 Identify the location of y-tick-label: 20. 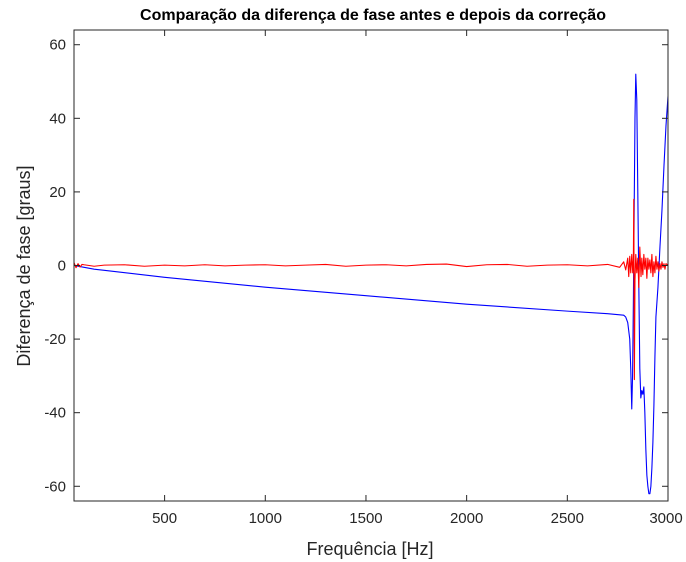
(57, 192).